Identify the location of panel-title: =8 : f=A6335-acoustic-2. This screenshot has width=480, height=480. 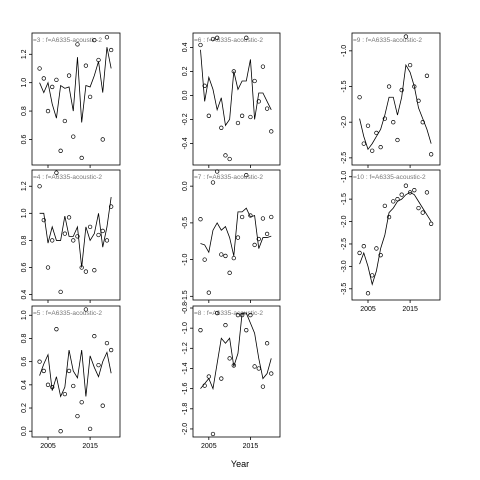
(228, 313).